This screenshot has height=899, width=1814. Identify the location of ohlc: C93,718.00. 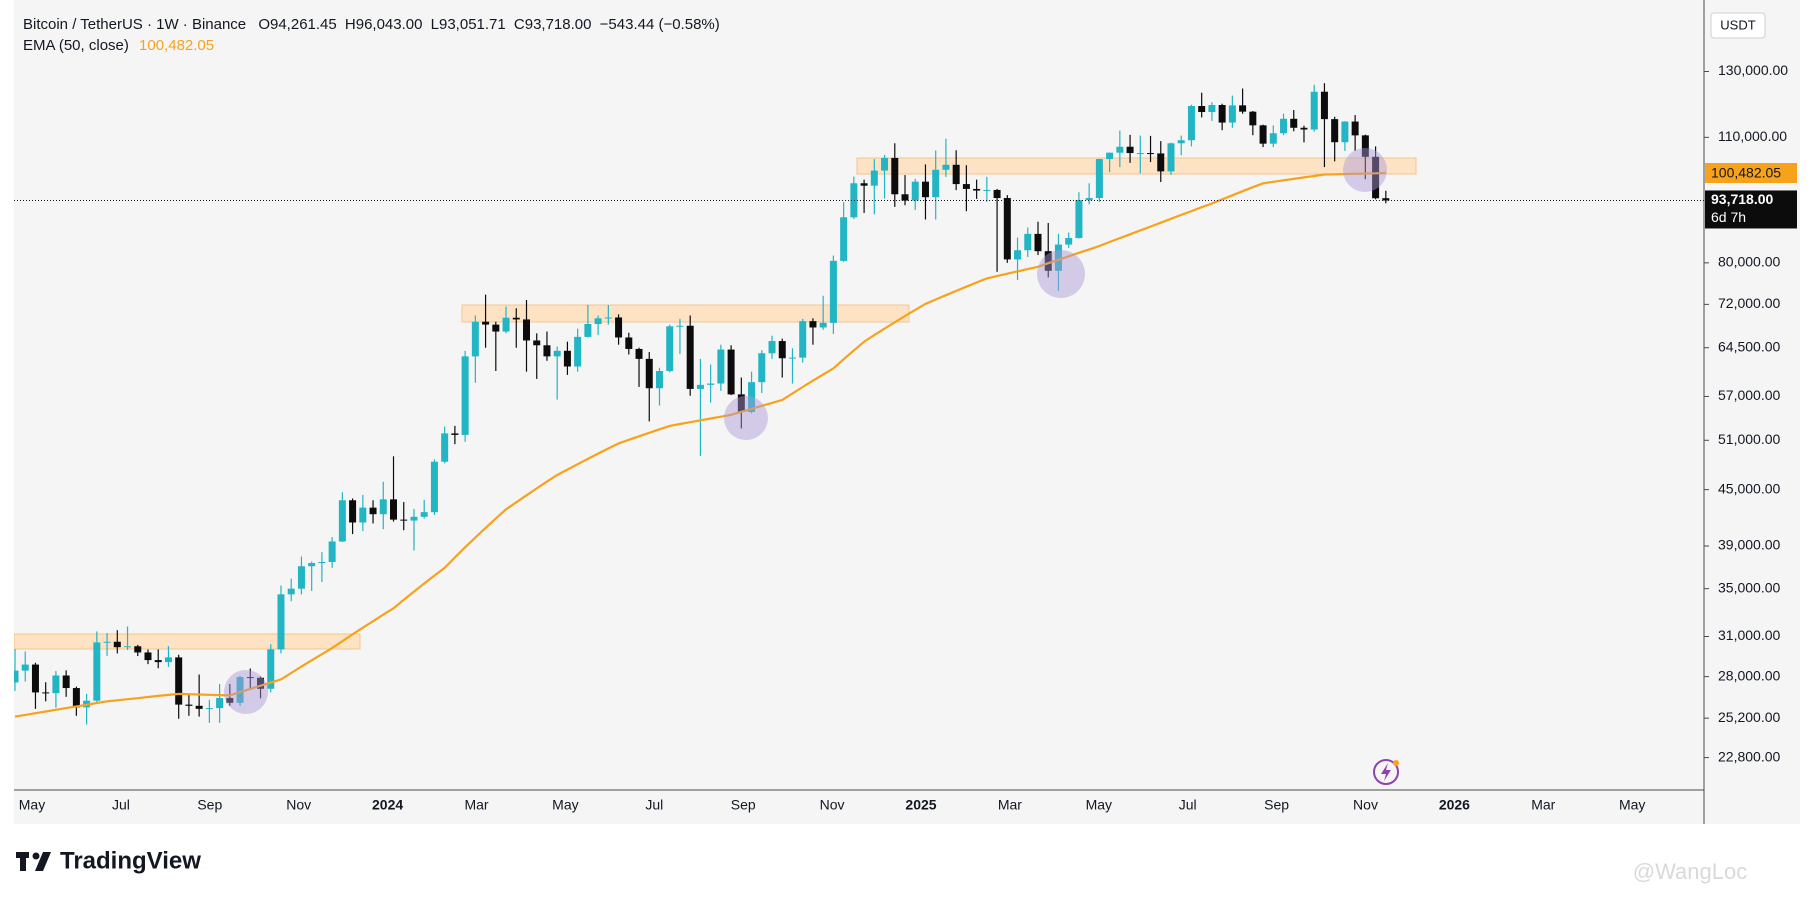
(552, 24).